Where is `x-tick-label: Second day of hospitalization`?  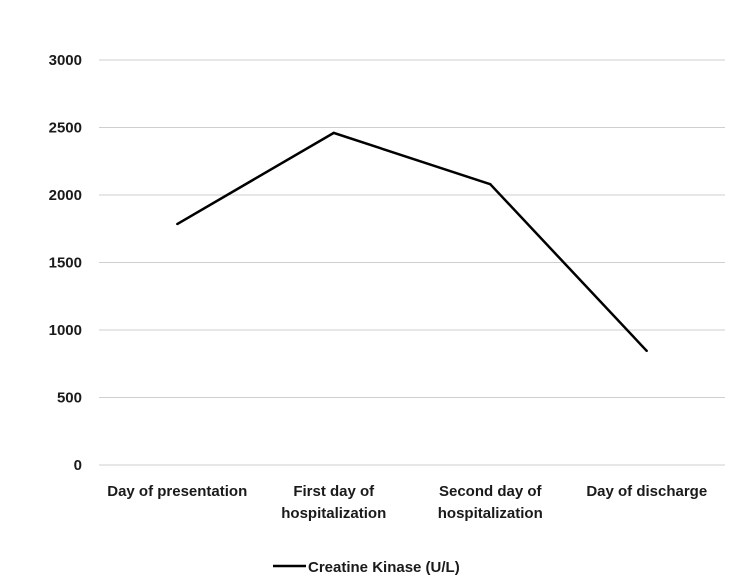
x-tick-label: Second day of hospitalization is located at coordinates (490, 502).